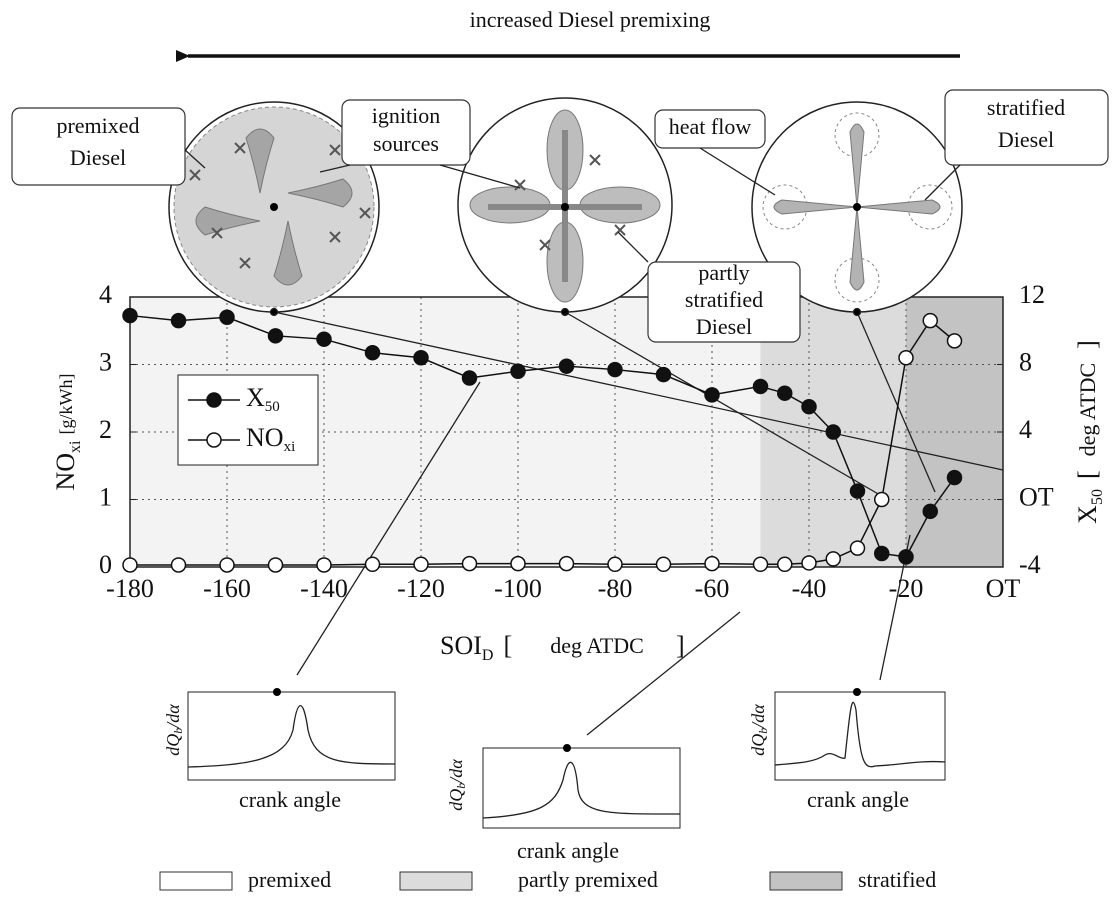  I want to click on y2-tick-label: -4, so click(1030, 564).